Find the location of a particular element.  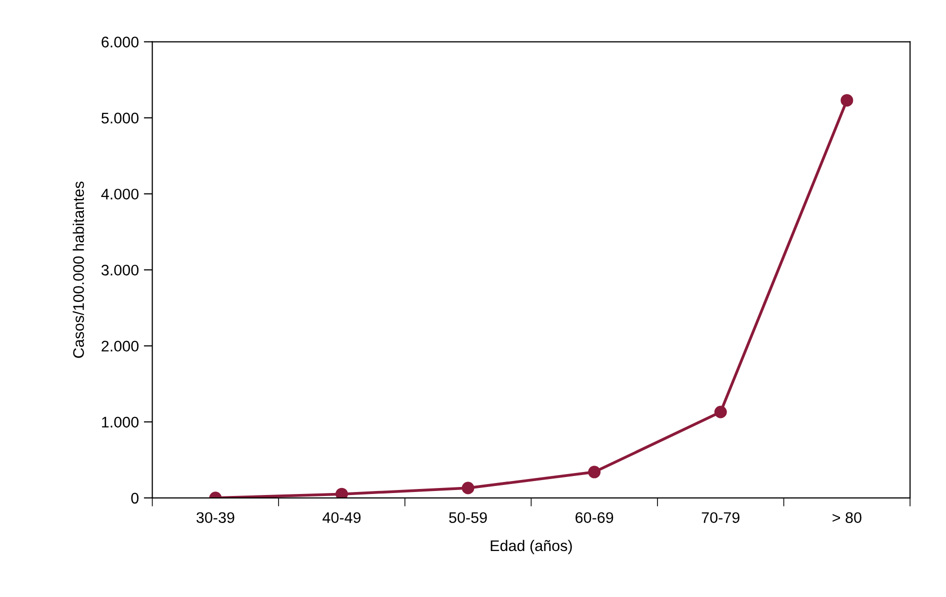

y-tick-label: 0 is located at coordinates (135, 498).